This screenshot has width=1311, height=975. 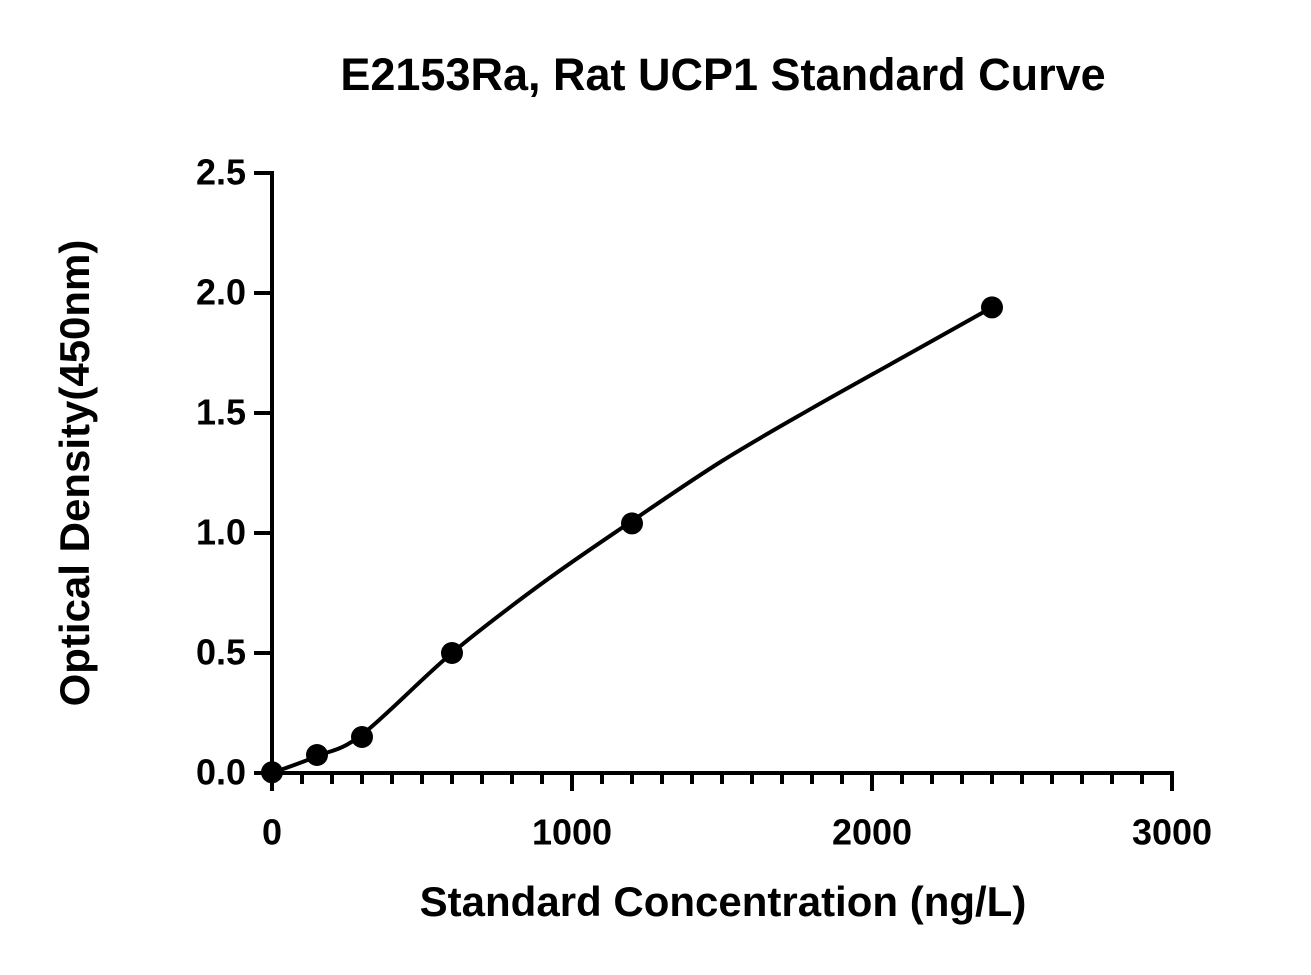 What do you see at coordinates (572, 832) in the screenshot?
I see `x-tick-label: 1000` at bounding box center [572, 832].